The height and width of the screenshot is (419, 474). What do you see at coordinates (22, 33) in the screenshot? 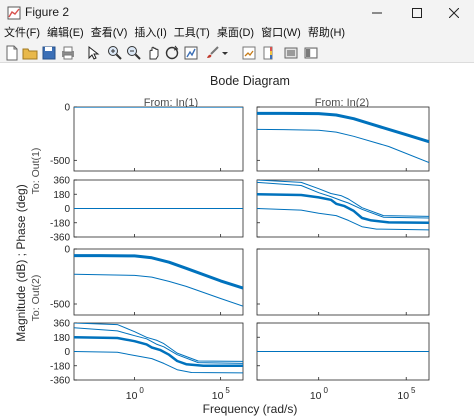
I see `menu-file: 文件(F)` at bounding box center [22, 33].